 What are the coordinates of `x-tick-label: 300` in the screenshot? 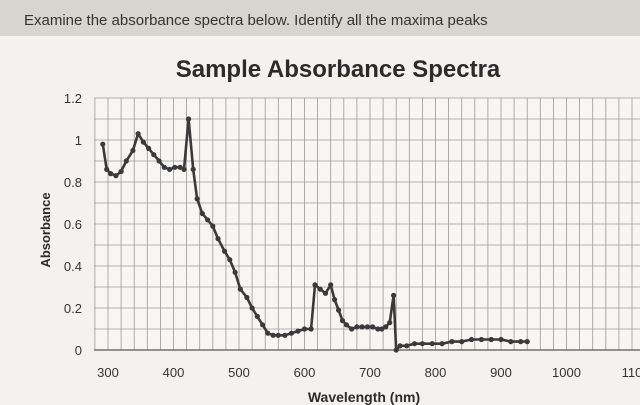 It's located at (108, 372).